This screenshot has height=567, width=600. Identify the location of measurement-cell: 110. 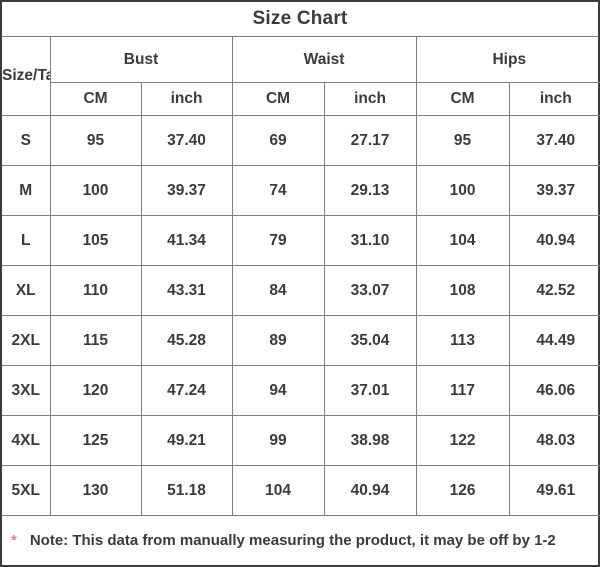
(95, 290).